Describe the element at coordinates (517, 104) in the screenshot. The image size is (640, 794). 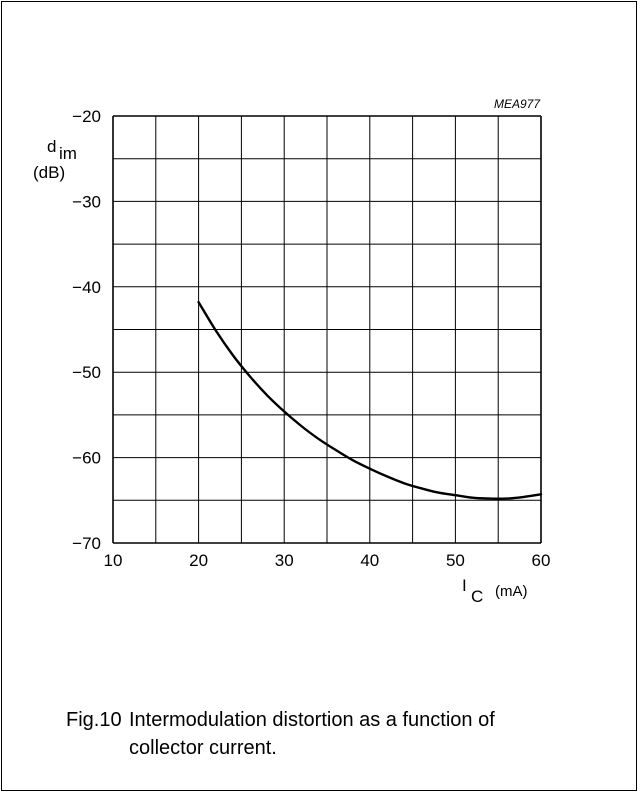
I see `figure-code: MEA977` at that location.